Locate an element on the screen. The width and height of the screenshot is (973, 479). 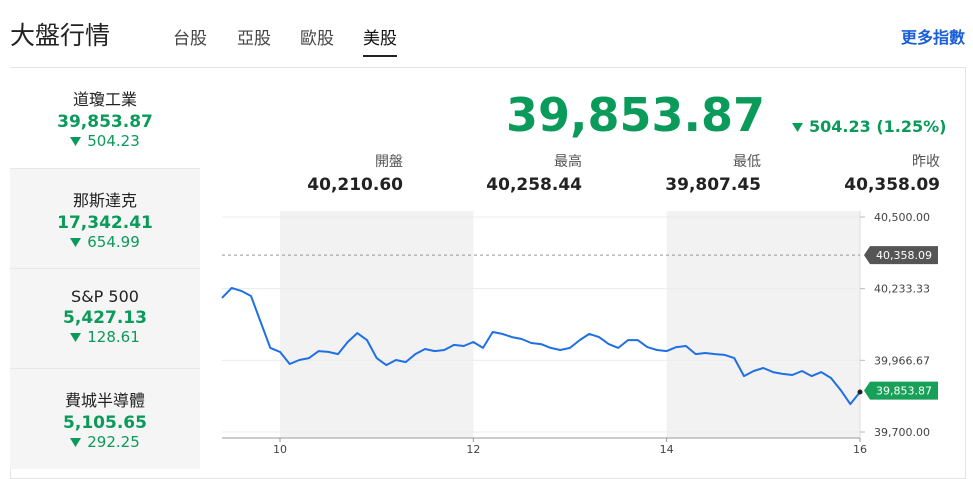
tab: 亞股 is located at coordinates (254, 39).